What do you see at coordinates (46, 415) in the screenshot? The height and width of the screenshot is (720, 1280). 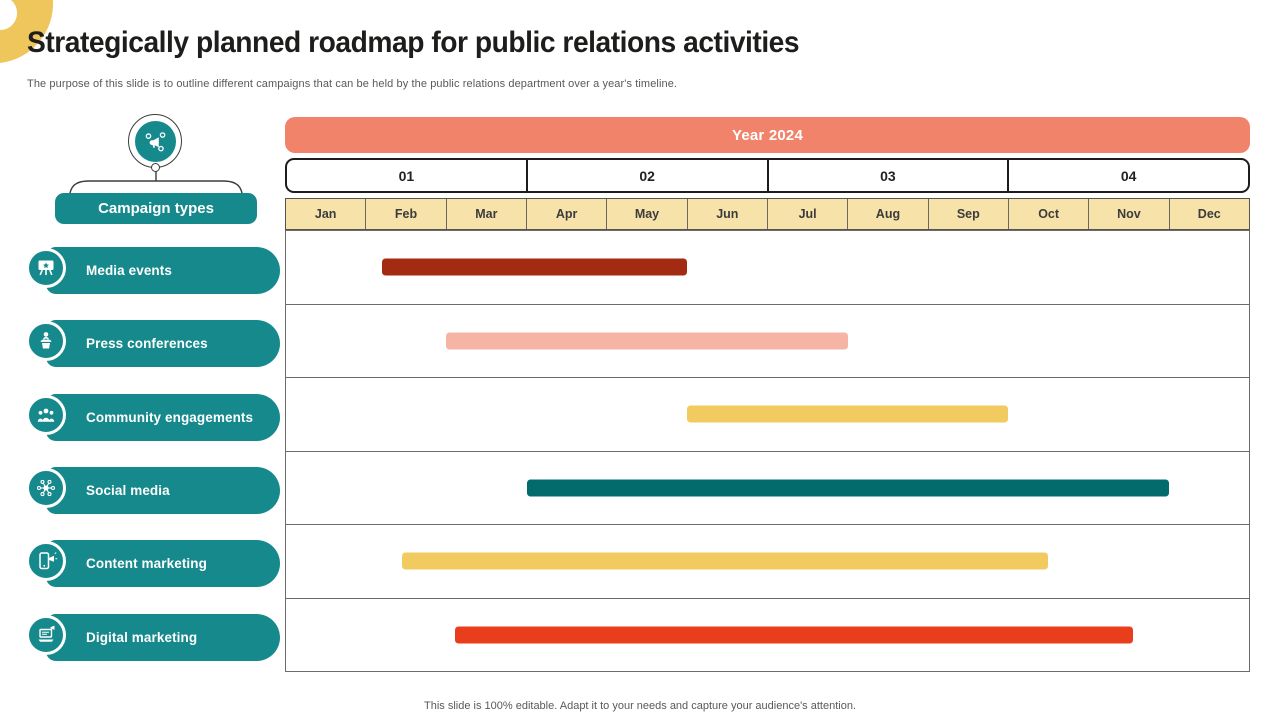 I see `community-engagements-icon` at bounding box center [46, 415].